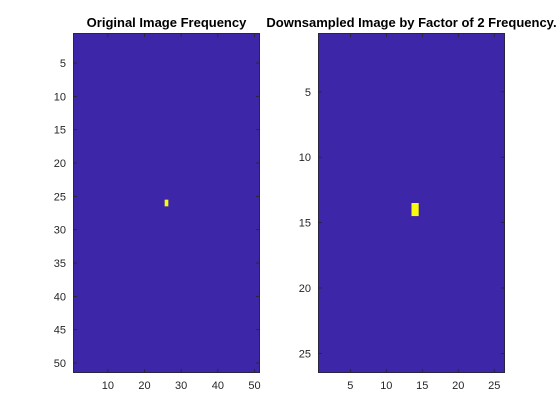 The image size is (560, 420). What do you see at coordinates (60, 231) in the screenshot?
I see `y-tick-label-original-30: 30` at bounding box center [60, 231].